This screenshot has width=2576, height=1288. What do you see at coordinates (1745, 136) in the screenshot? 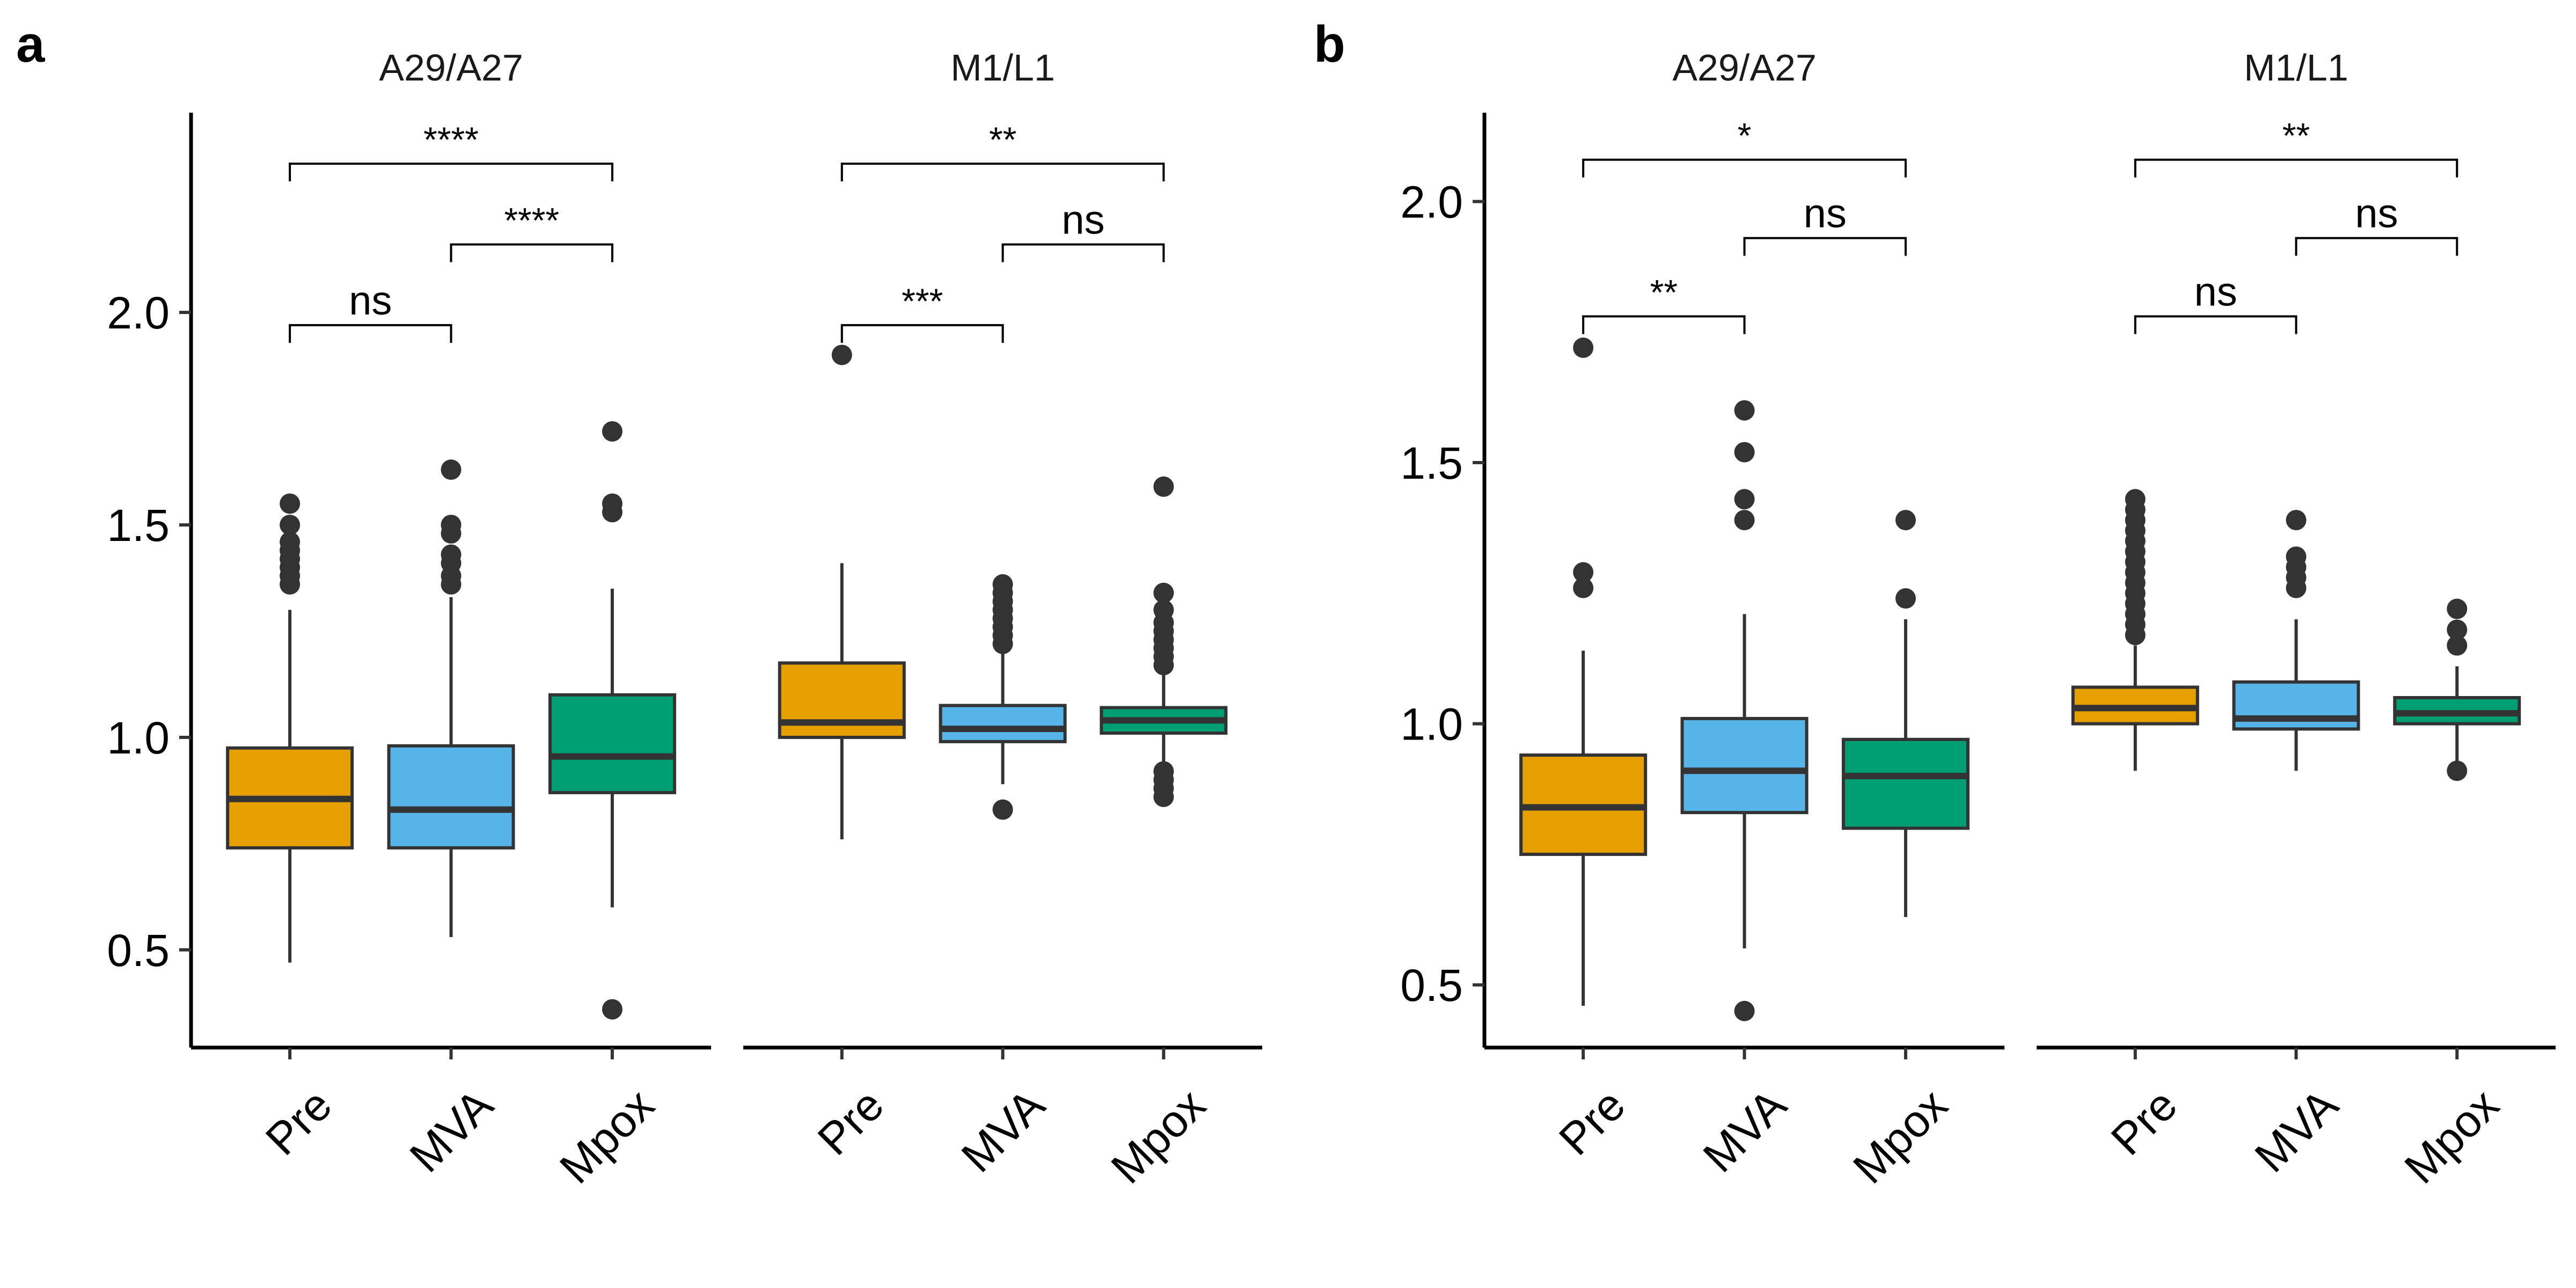
I see `significance-label: *` at bounding box center [1745, 136].